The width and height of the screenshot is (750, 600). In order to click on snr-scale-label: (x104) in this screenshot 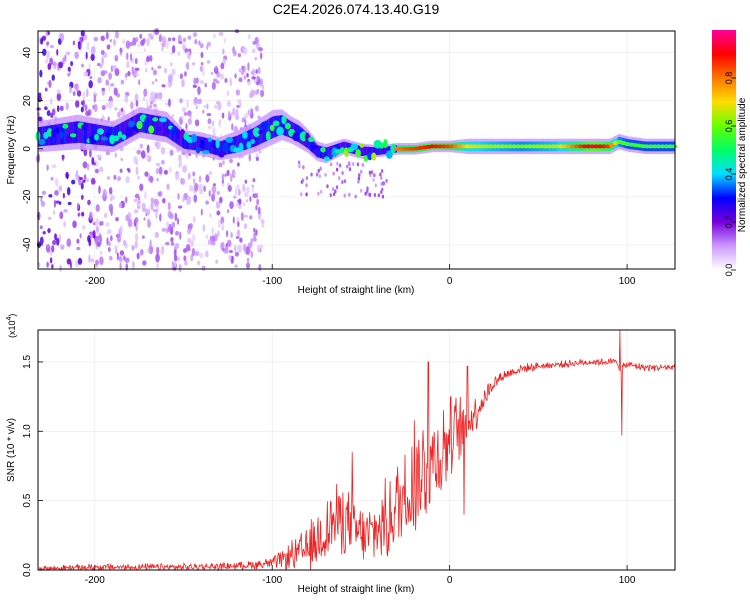, I will do `click(11, 326)`.